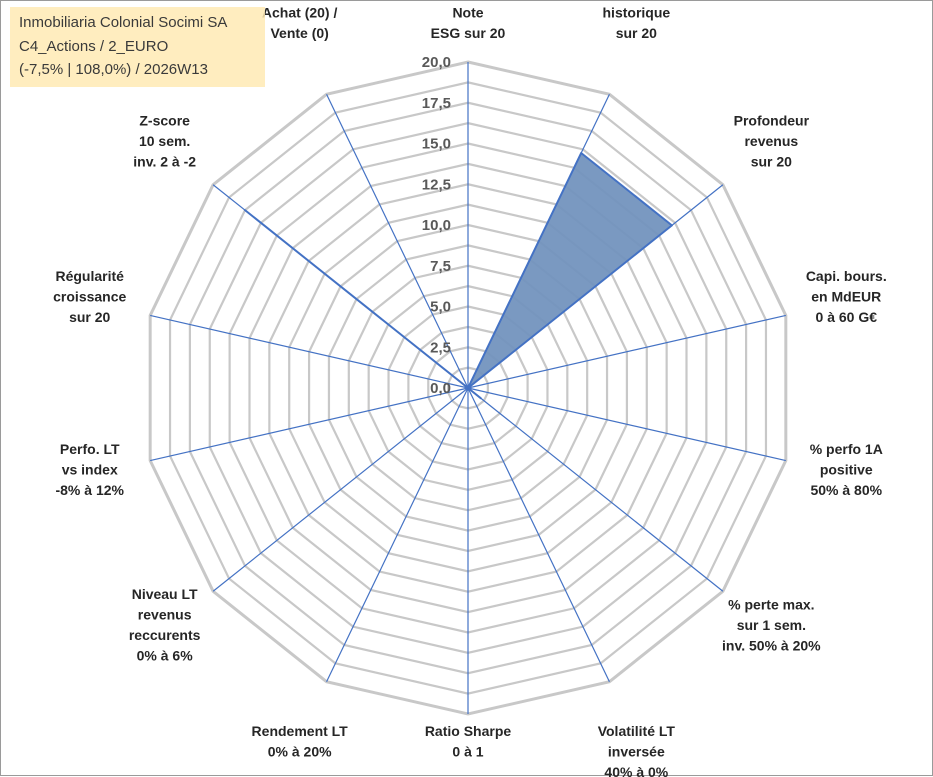 The image size is (933, 777). I want to click on axis-label-line: Note, so click(467, 13).